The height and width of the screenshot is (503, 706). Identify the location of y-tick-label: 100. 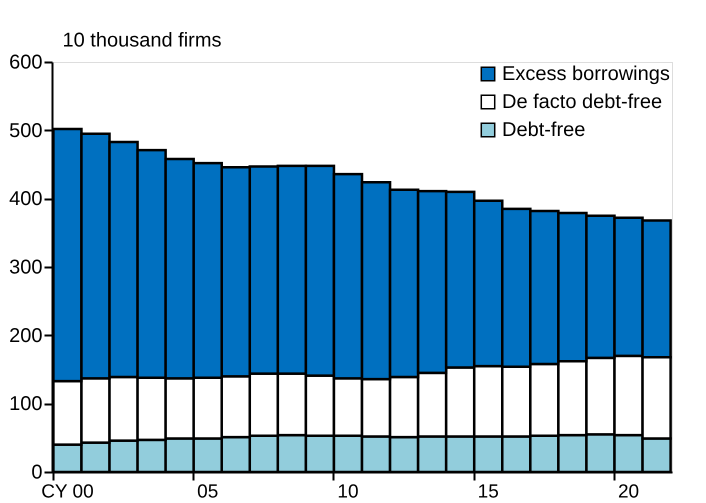
(25, 404).